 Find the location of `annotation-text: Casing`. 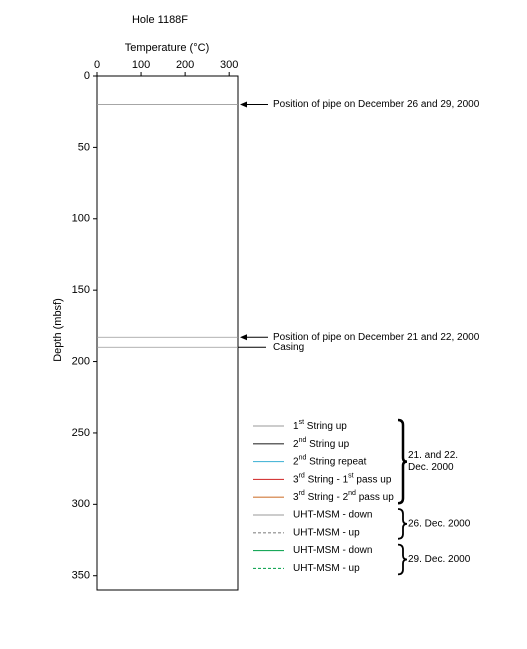

annotation-text: Casing is located at coordinates (288, 347).